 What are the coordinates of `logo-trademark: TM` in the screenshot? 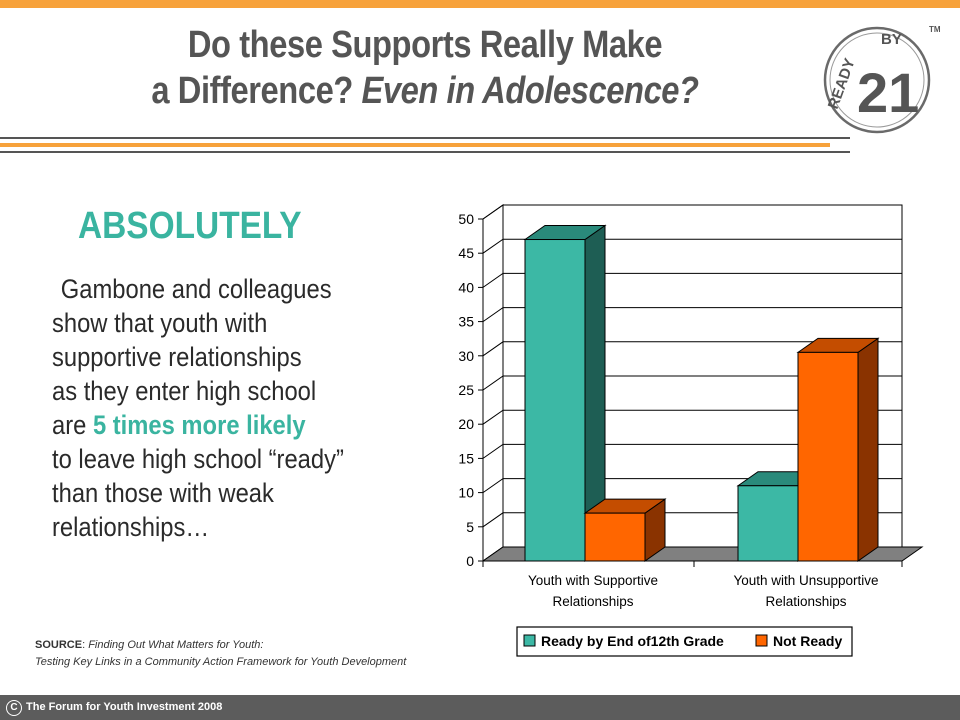 It's located at (935, 29).